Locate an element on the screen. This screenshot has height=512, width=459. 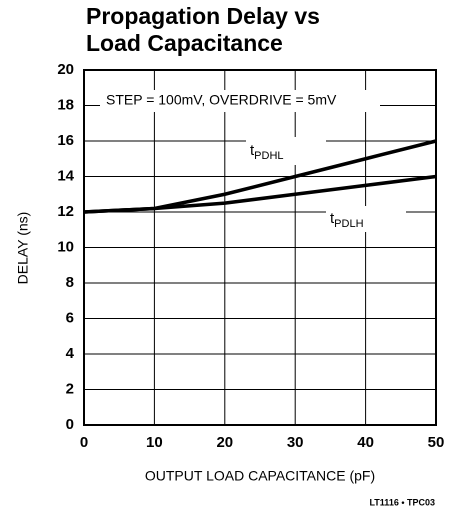
y-tick-label: 14 is located at coordinates (65, 175).